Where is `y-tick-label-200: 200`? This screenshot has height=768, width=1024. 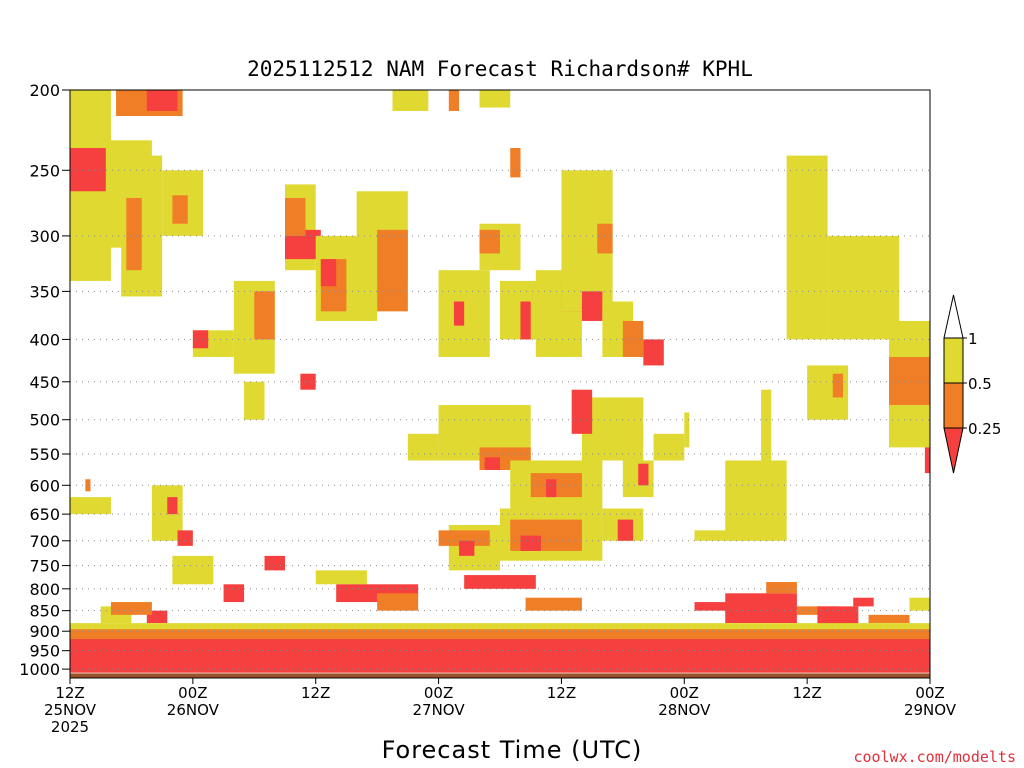 y-tick-label-200: 200 is located at coordinates (44, 90).